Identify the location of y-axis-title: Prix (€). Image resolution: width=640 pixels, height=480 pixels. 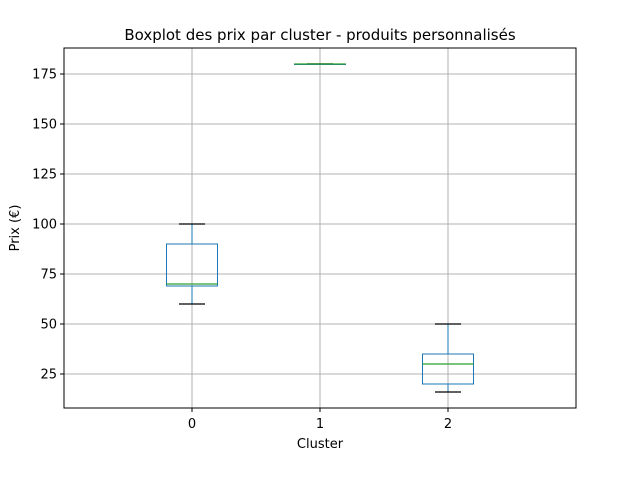
(15, 228).